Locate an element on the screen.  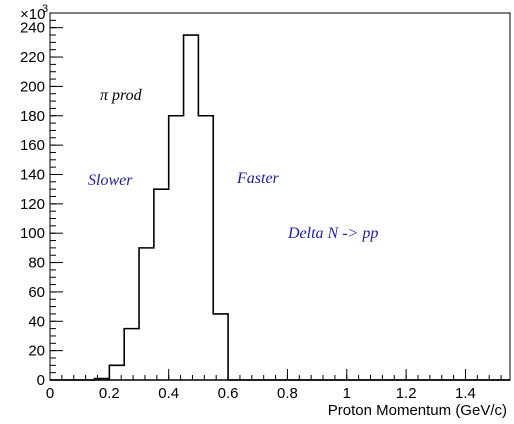
y-tick-label: 100 is located at coordinates (32, 233).